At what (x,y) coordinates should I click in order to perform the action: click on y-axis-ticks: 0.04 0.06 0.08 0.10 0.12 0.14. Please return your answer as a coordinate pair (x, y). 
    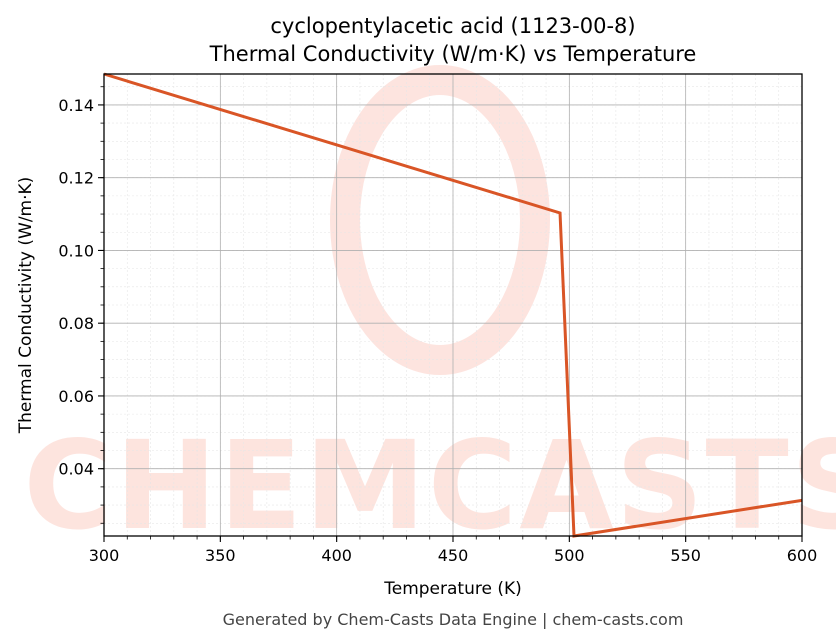
    Looking at the image, I should click on (81, 305).